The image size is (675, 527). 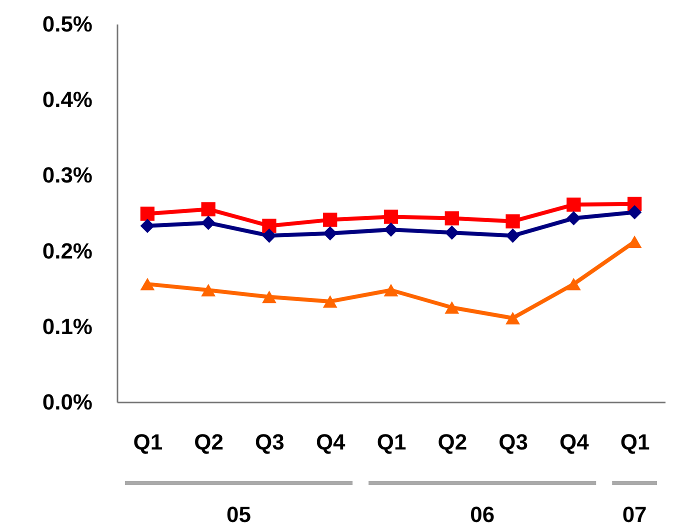 I want to click on y-tick-label: 0.5%, so click(x=67, y=24).